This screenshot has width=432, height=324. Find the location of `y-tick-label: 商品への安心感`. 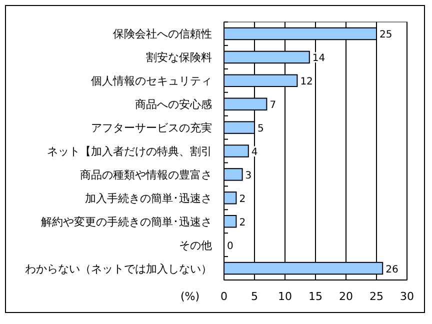

y-tick-label: 商品への安心感 is located at coordinates (173, 105).